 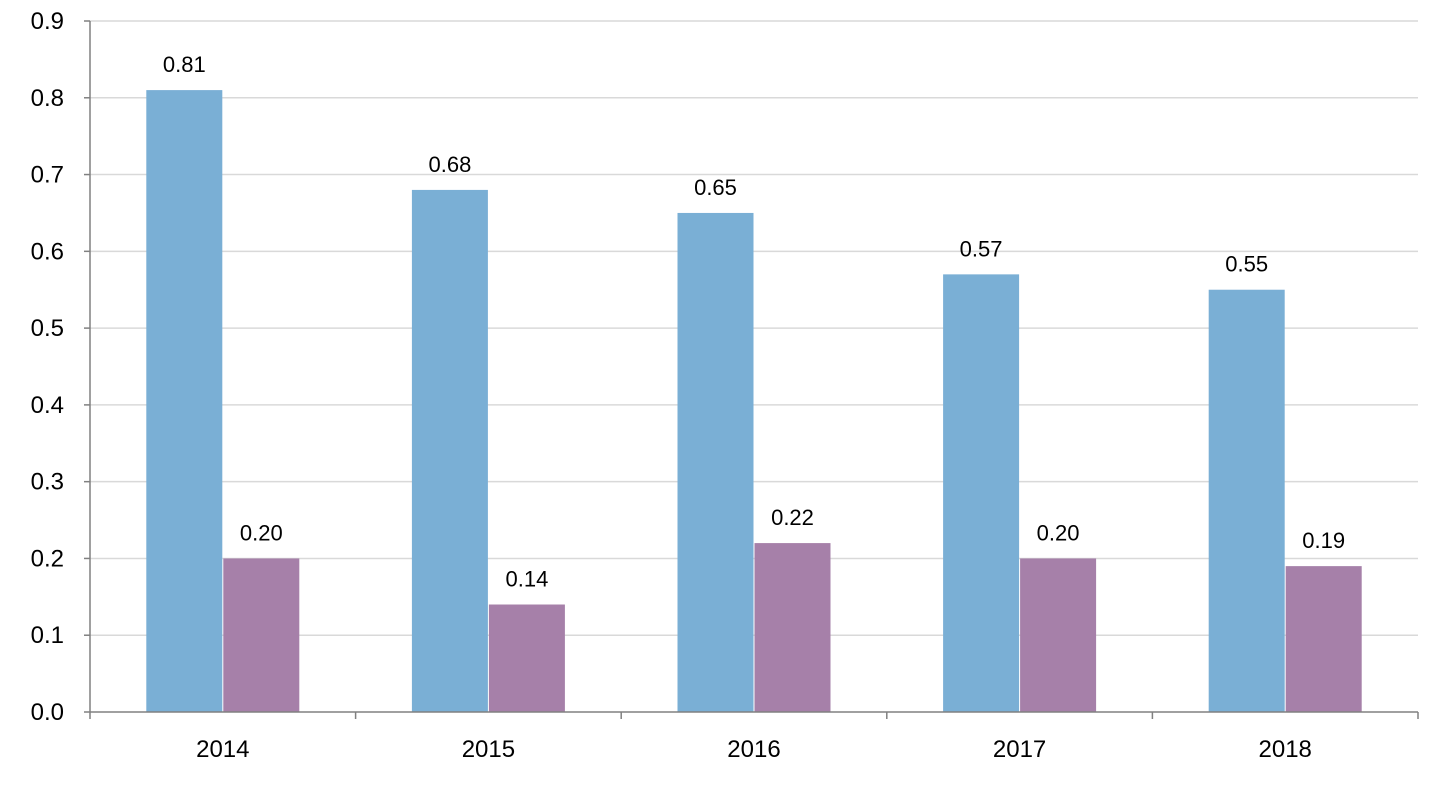 I want to click on x-tick-label: 2016, so click(x=753, y=749).